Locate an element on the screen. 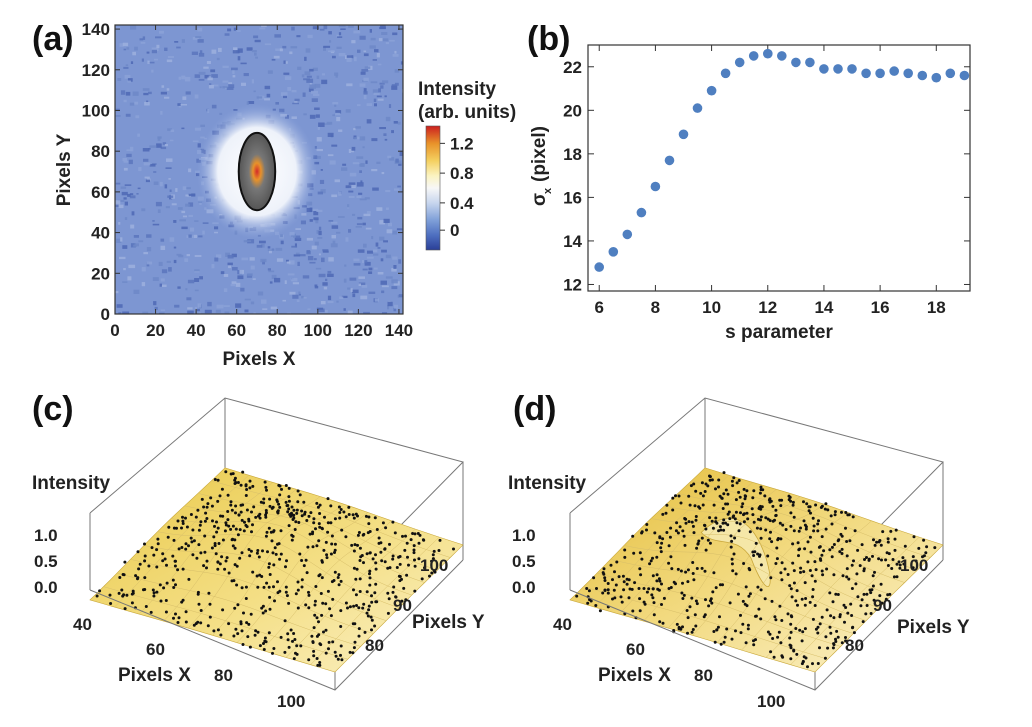  panel-c-ytick-3: 80 is located at coordinates (374, 645).